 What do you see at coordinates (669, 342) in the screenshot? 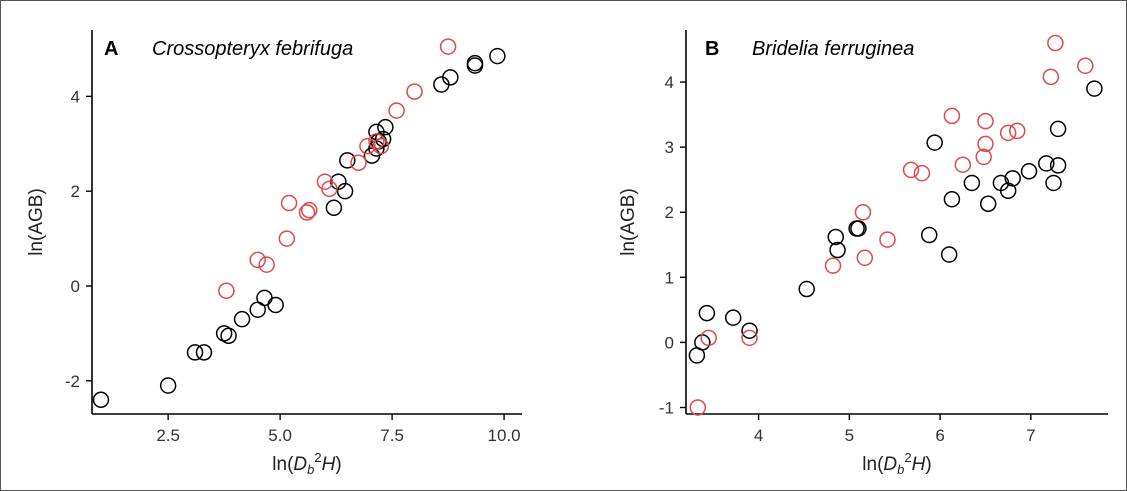
I see `panel-b-y-tick-label: 0` at bounding box center [669, 342].